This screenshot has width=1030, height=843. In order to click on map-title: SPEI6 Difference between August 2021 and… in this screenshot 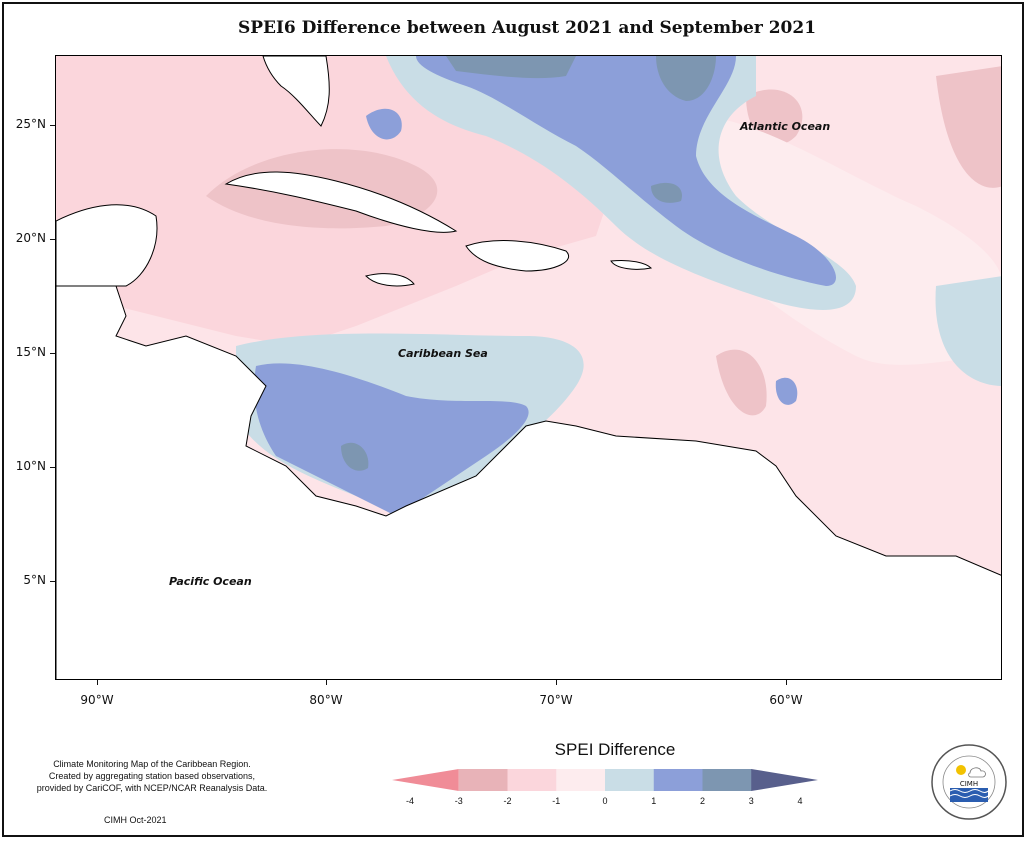, I will do `click(527, 28)`.